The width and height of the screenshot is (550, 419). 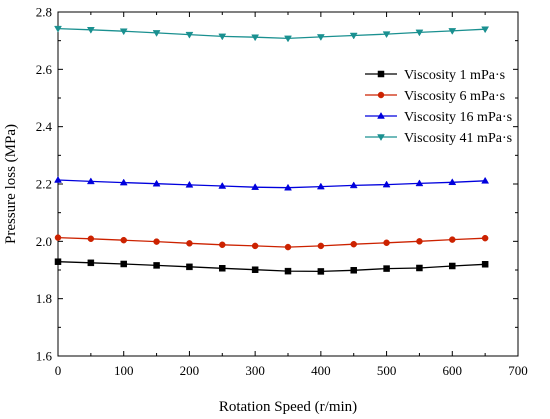 What do you see at coordinates (288, 407) in the screenshot?
I see `x-axis-label: Rotation Speed (r/min)` at bounding box center [288, 407].